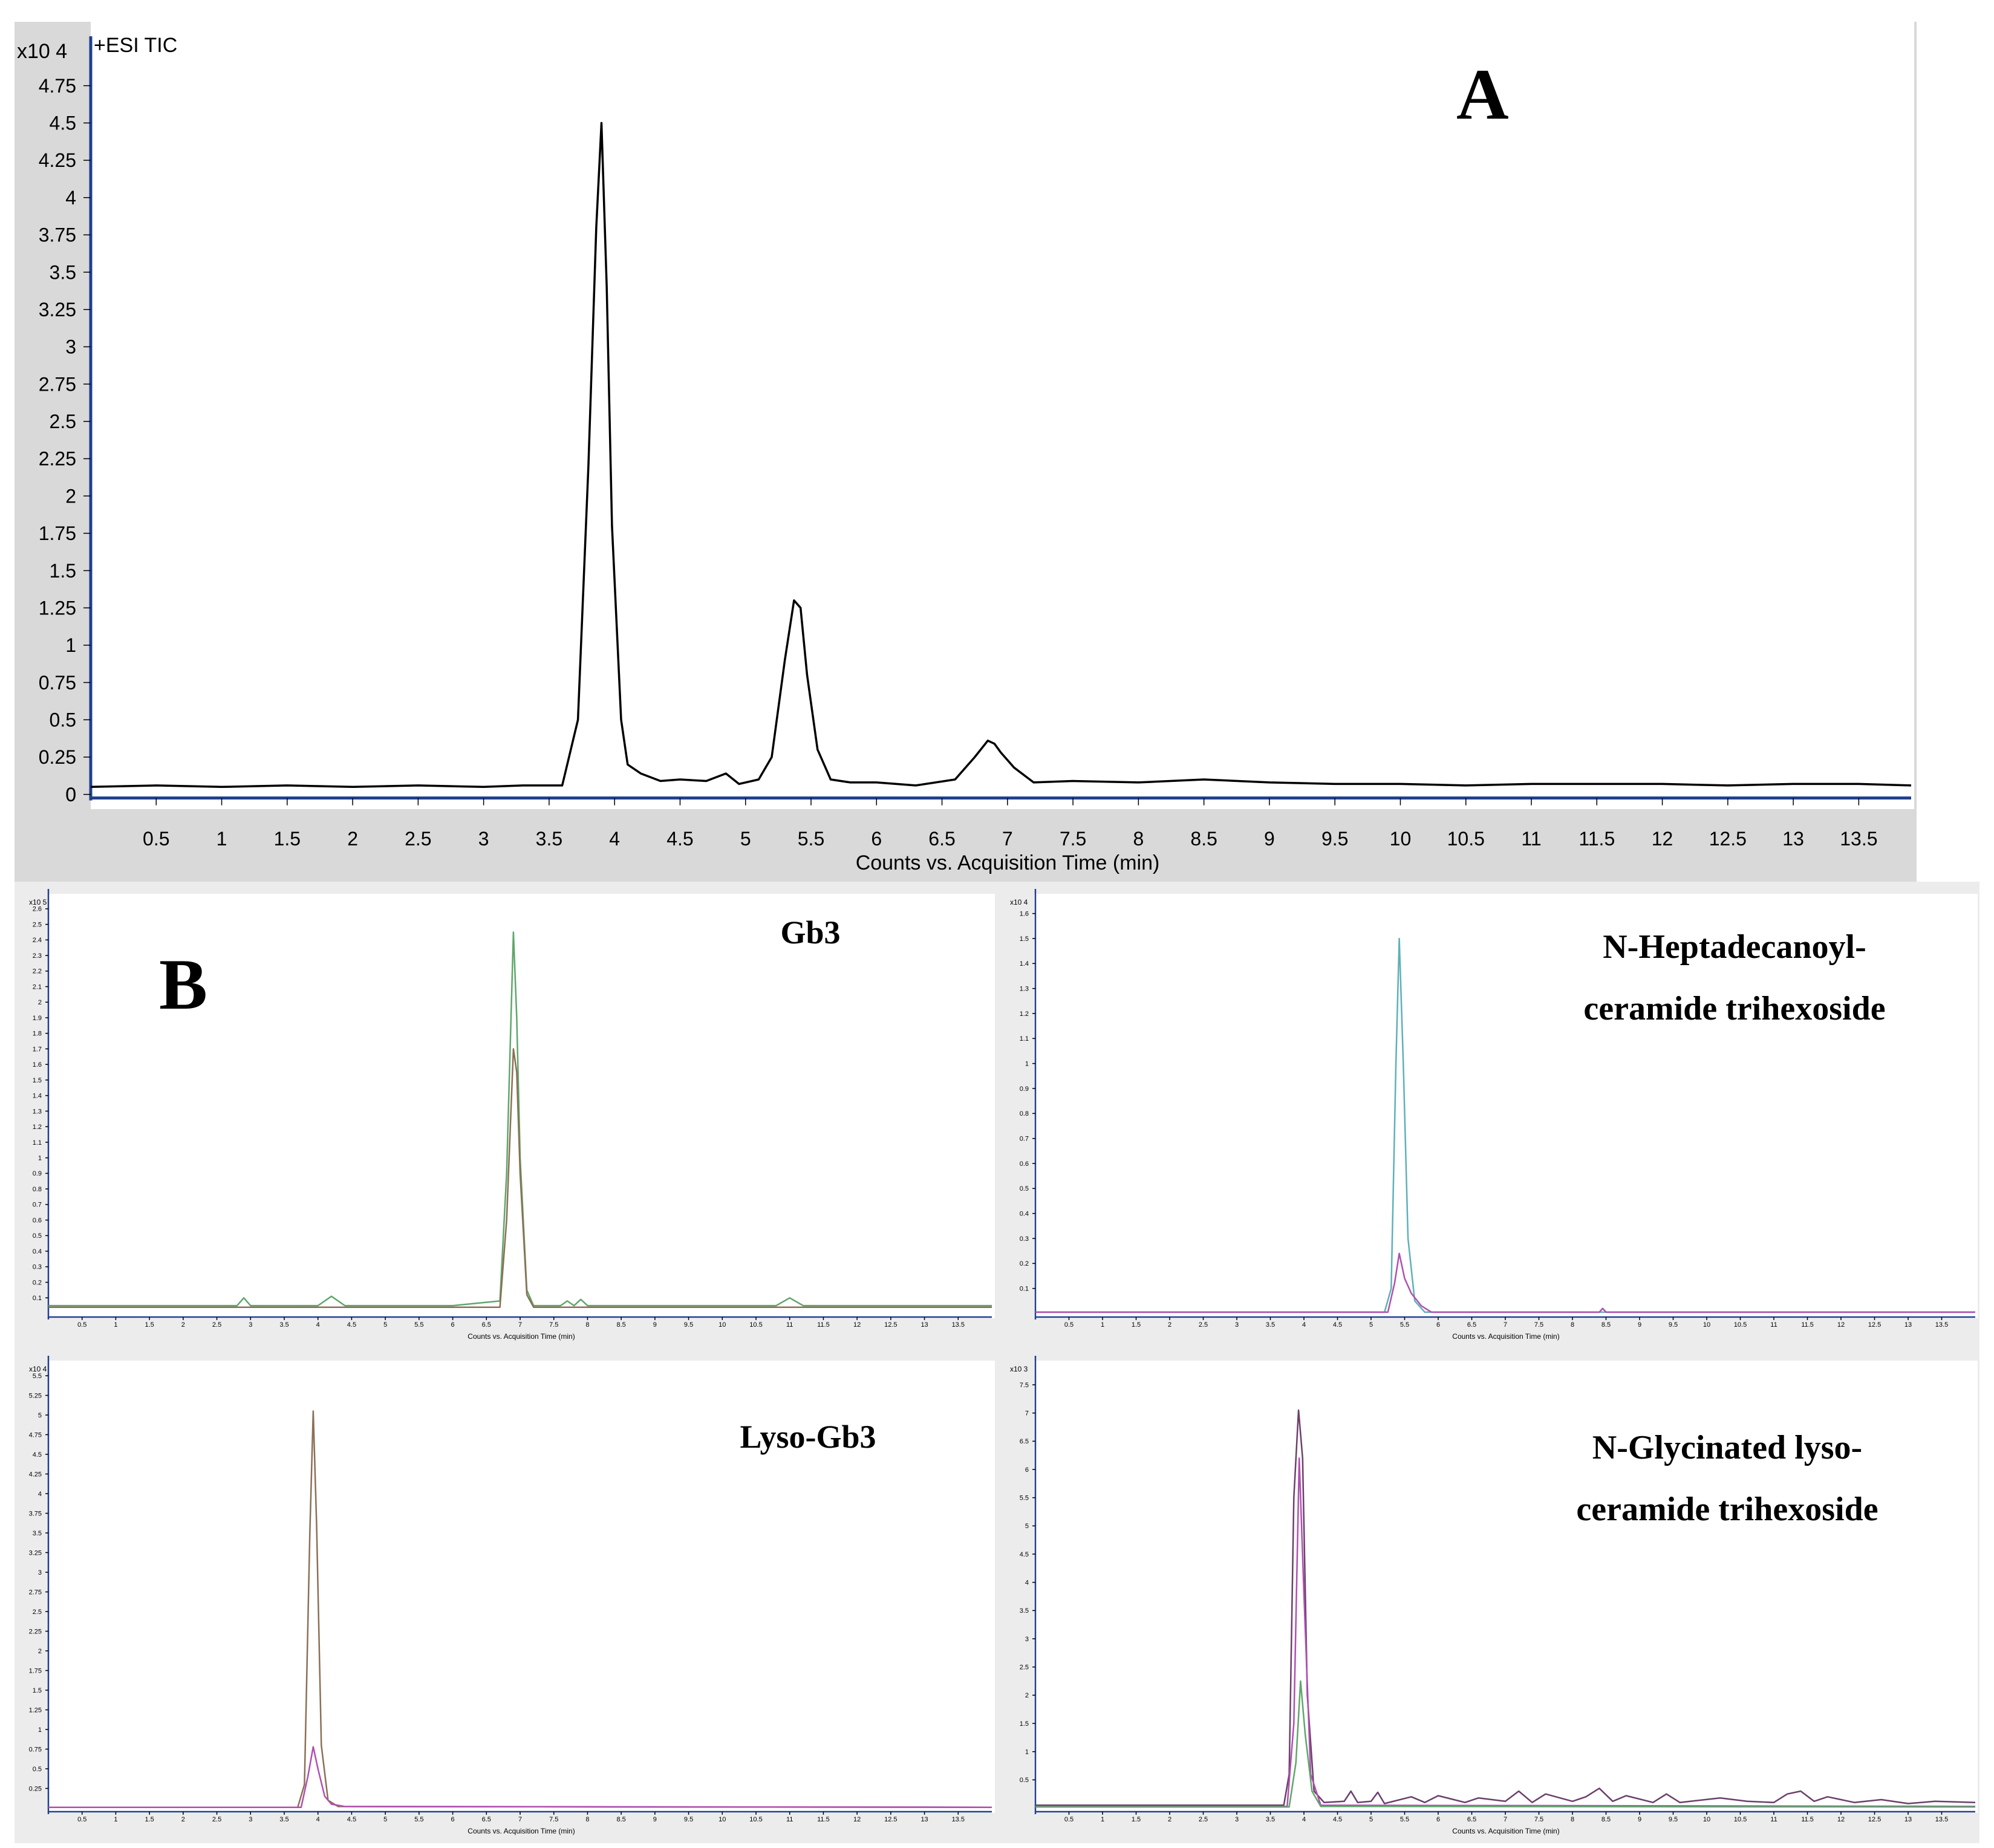  I want to click on y-tick-label: 0.3, so click(1024, 1239).